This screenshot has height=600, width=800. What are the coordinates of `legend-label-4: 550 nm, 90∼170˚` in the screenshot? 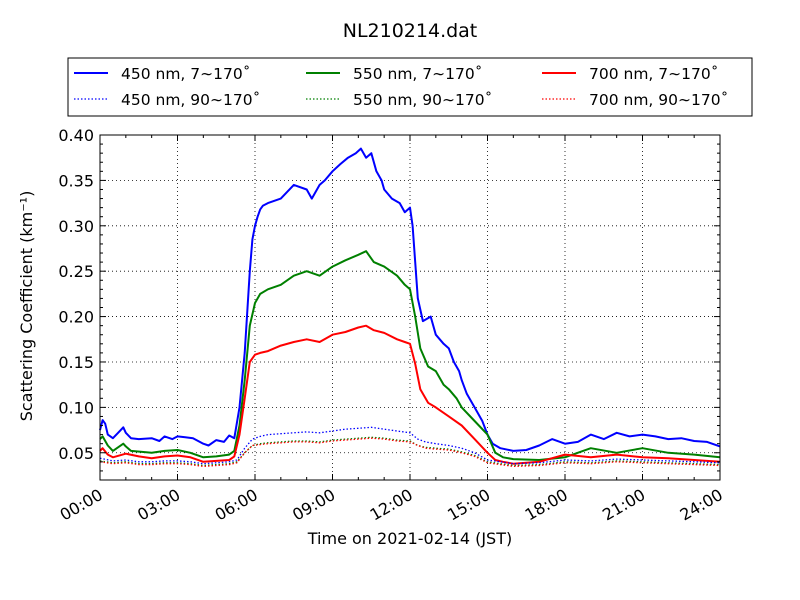 It's located at (422, 100).